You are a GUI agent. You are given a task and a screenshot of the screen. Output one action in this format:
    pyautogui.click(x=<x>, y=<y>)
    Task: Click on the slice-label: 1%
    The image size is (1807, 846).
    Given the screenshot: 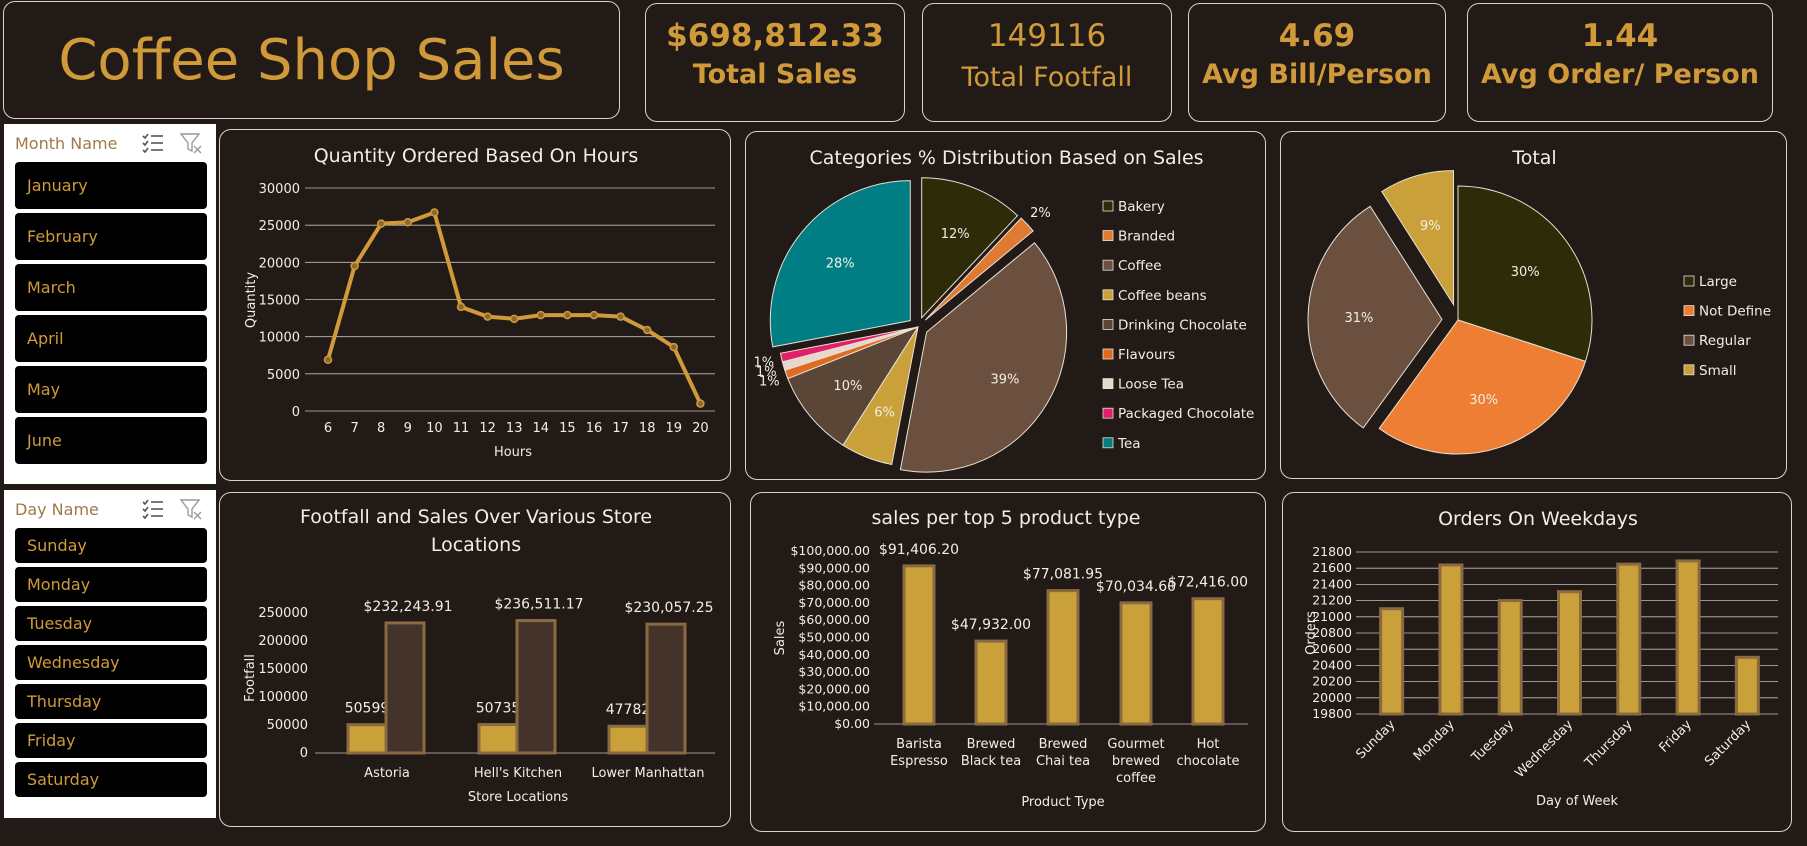 What is the action you would take?
    pyautogui.click(x=763, y=362)
    